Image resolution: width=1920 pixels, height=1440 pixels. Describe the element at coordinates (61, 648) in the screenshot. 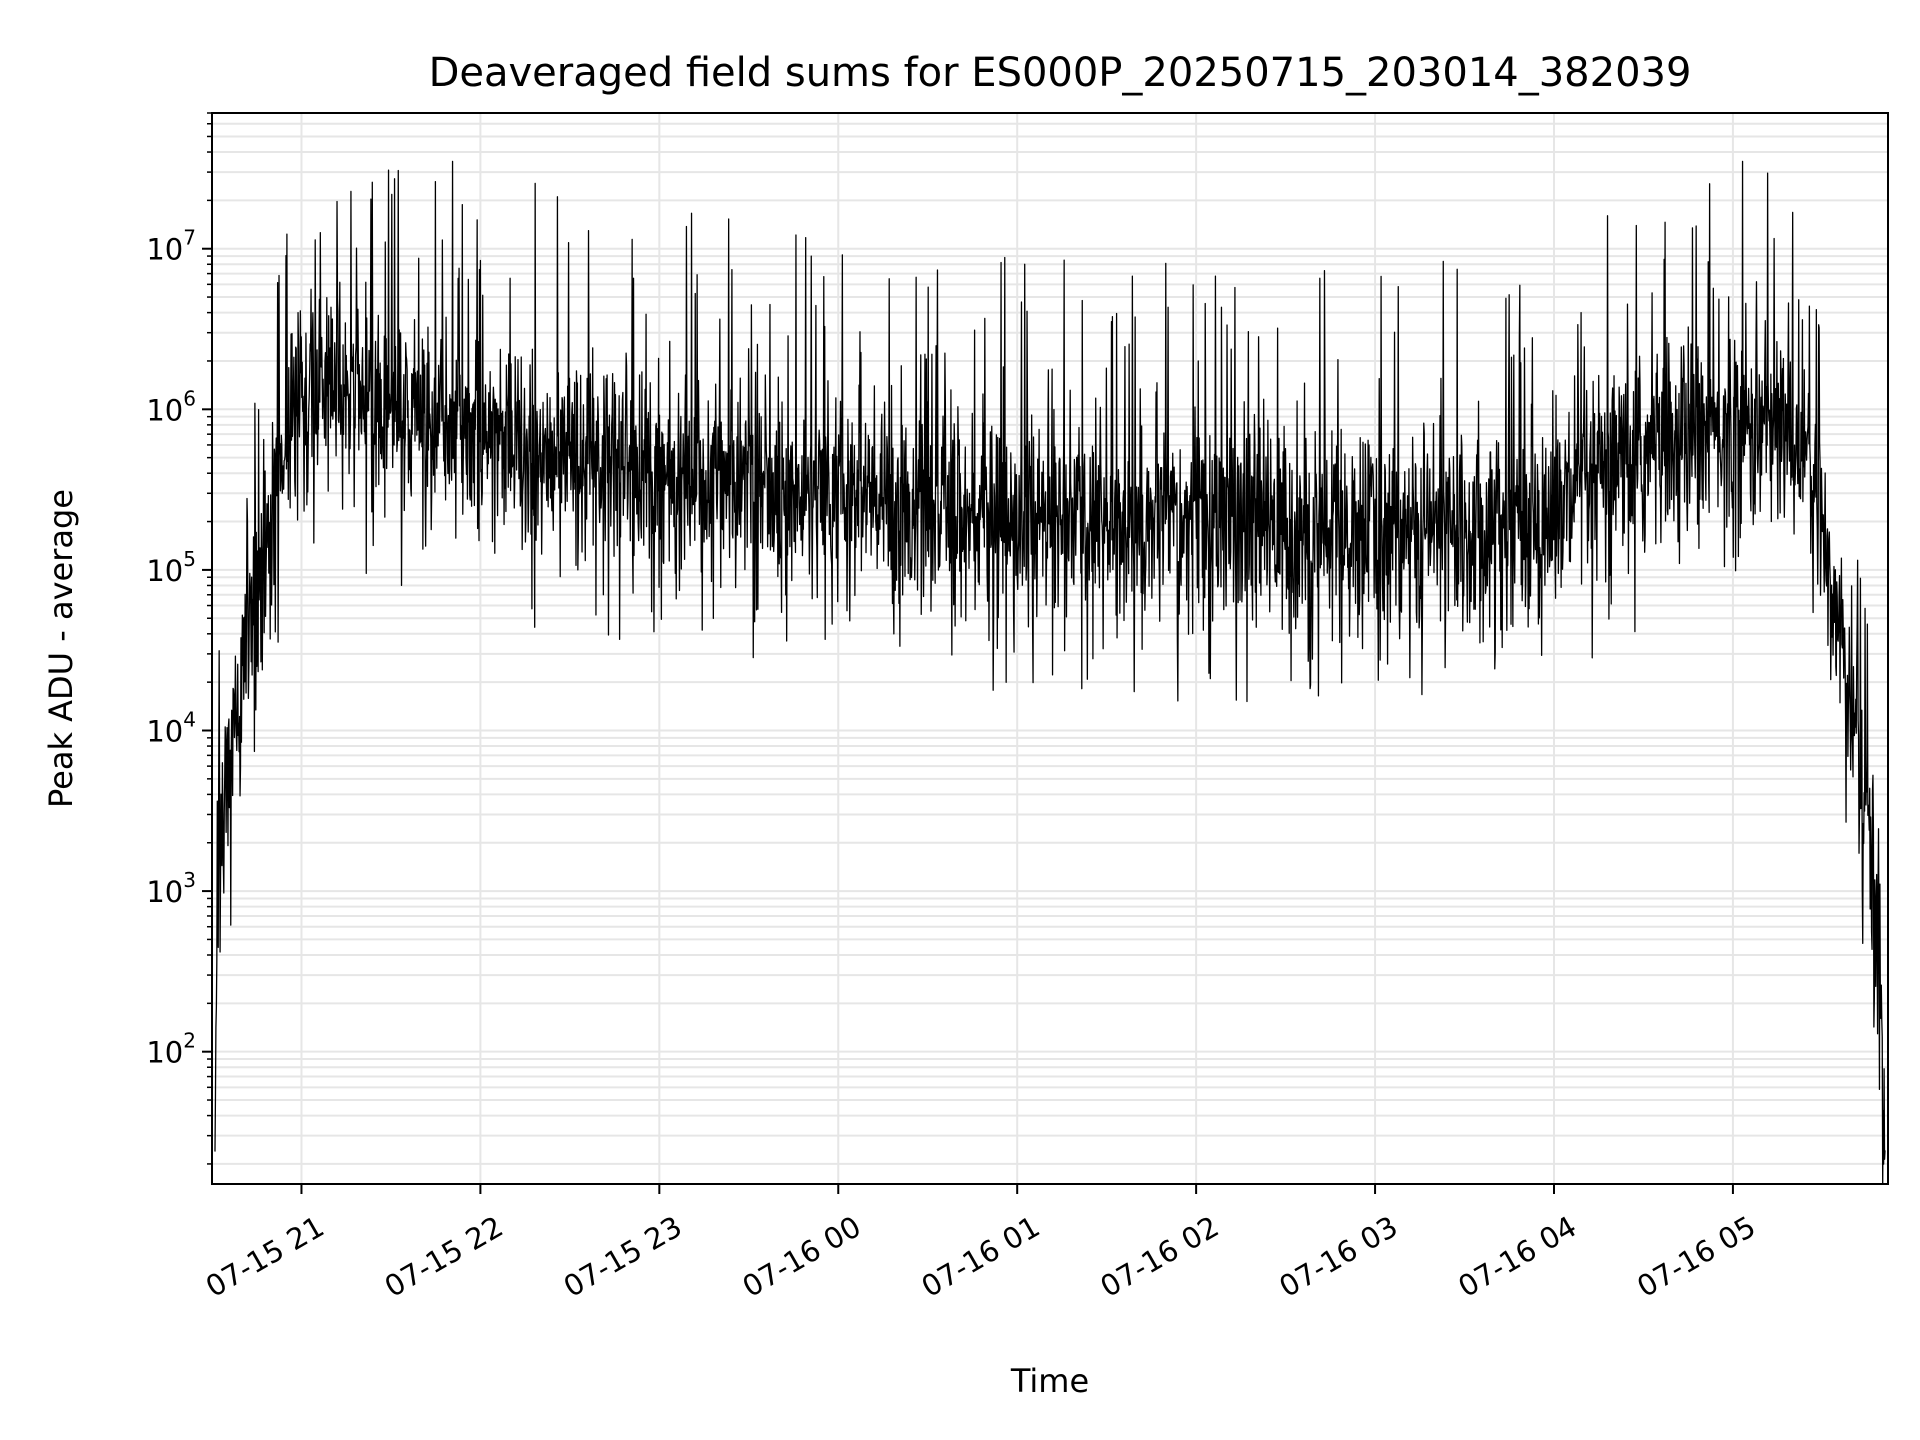

I see `y-axis-label: Peak ADU - average` at that location.